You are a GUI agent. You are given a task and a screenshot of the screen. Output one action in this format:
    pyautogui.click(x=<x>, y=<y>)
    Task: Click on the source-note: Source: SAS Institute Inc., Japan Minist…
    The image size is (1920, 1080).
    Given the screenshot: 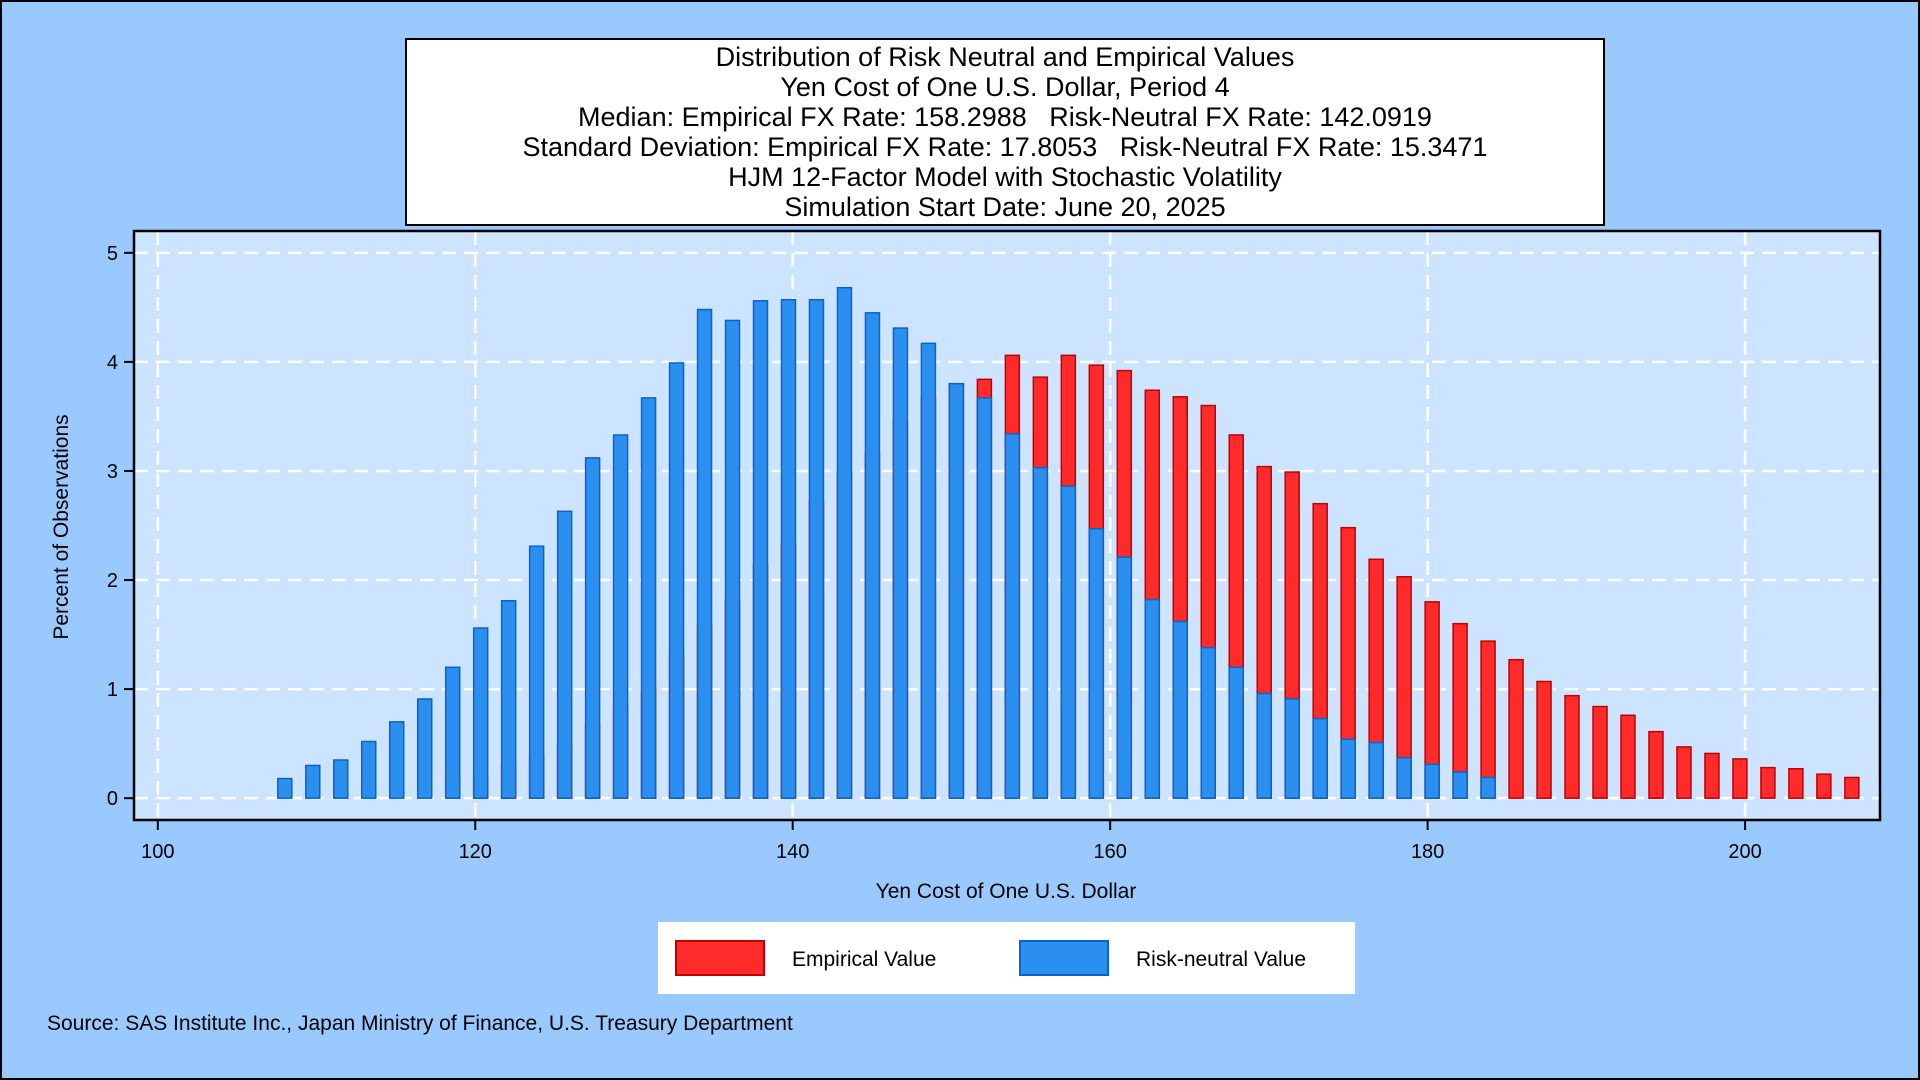 What is the action you would take?
    pyautogui.click(x=420, y=1023)
    